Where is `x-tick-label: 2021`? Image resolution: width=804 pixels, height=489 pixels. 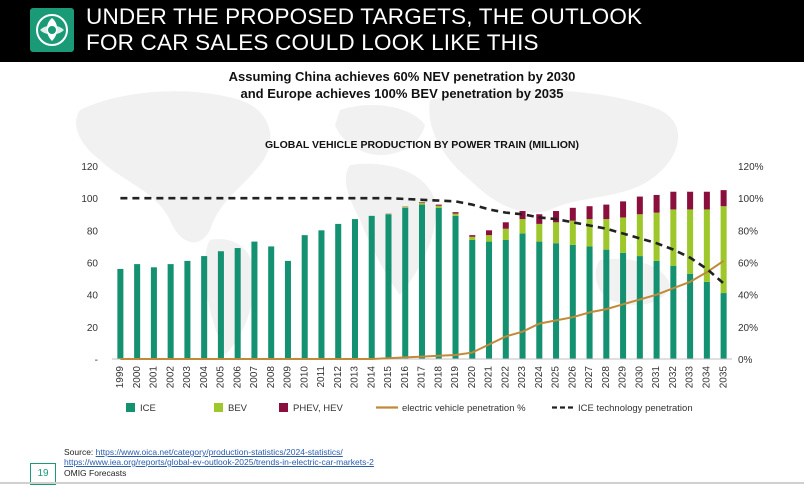
x-tick-label: 2021 is located at coordinates (489, 377).